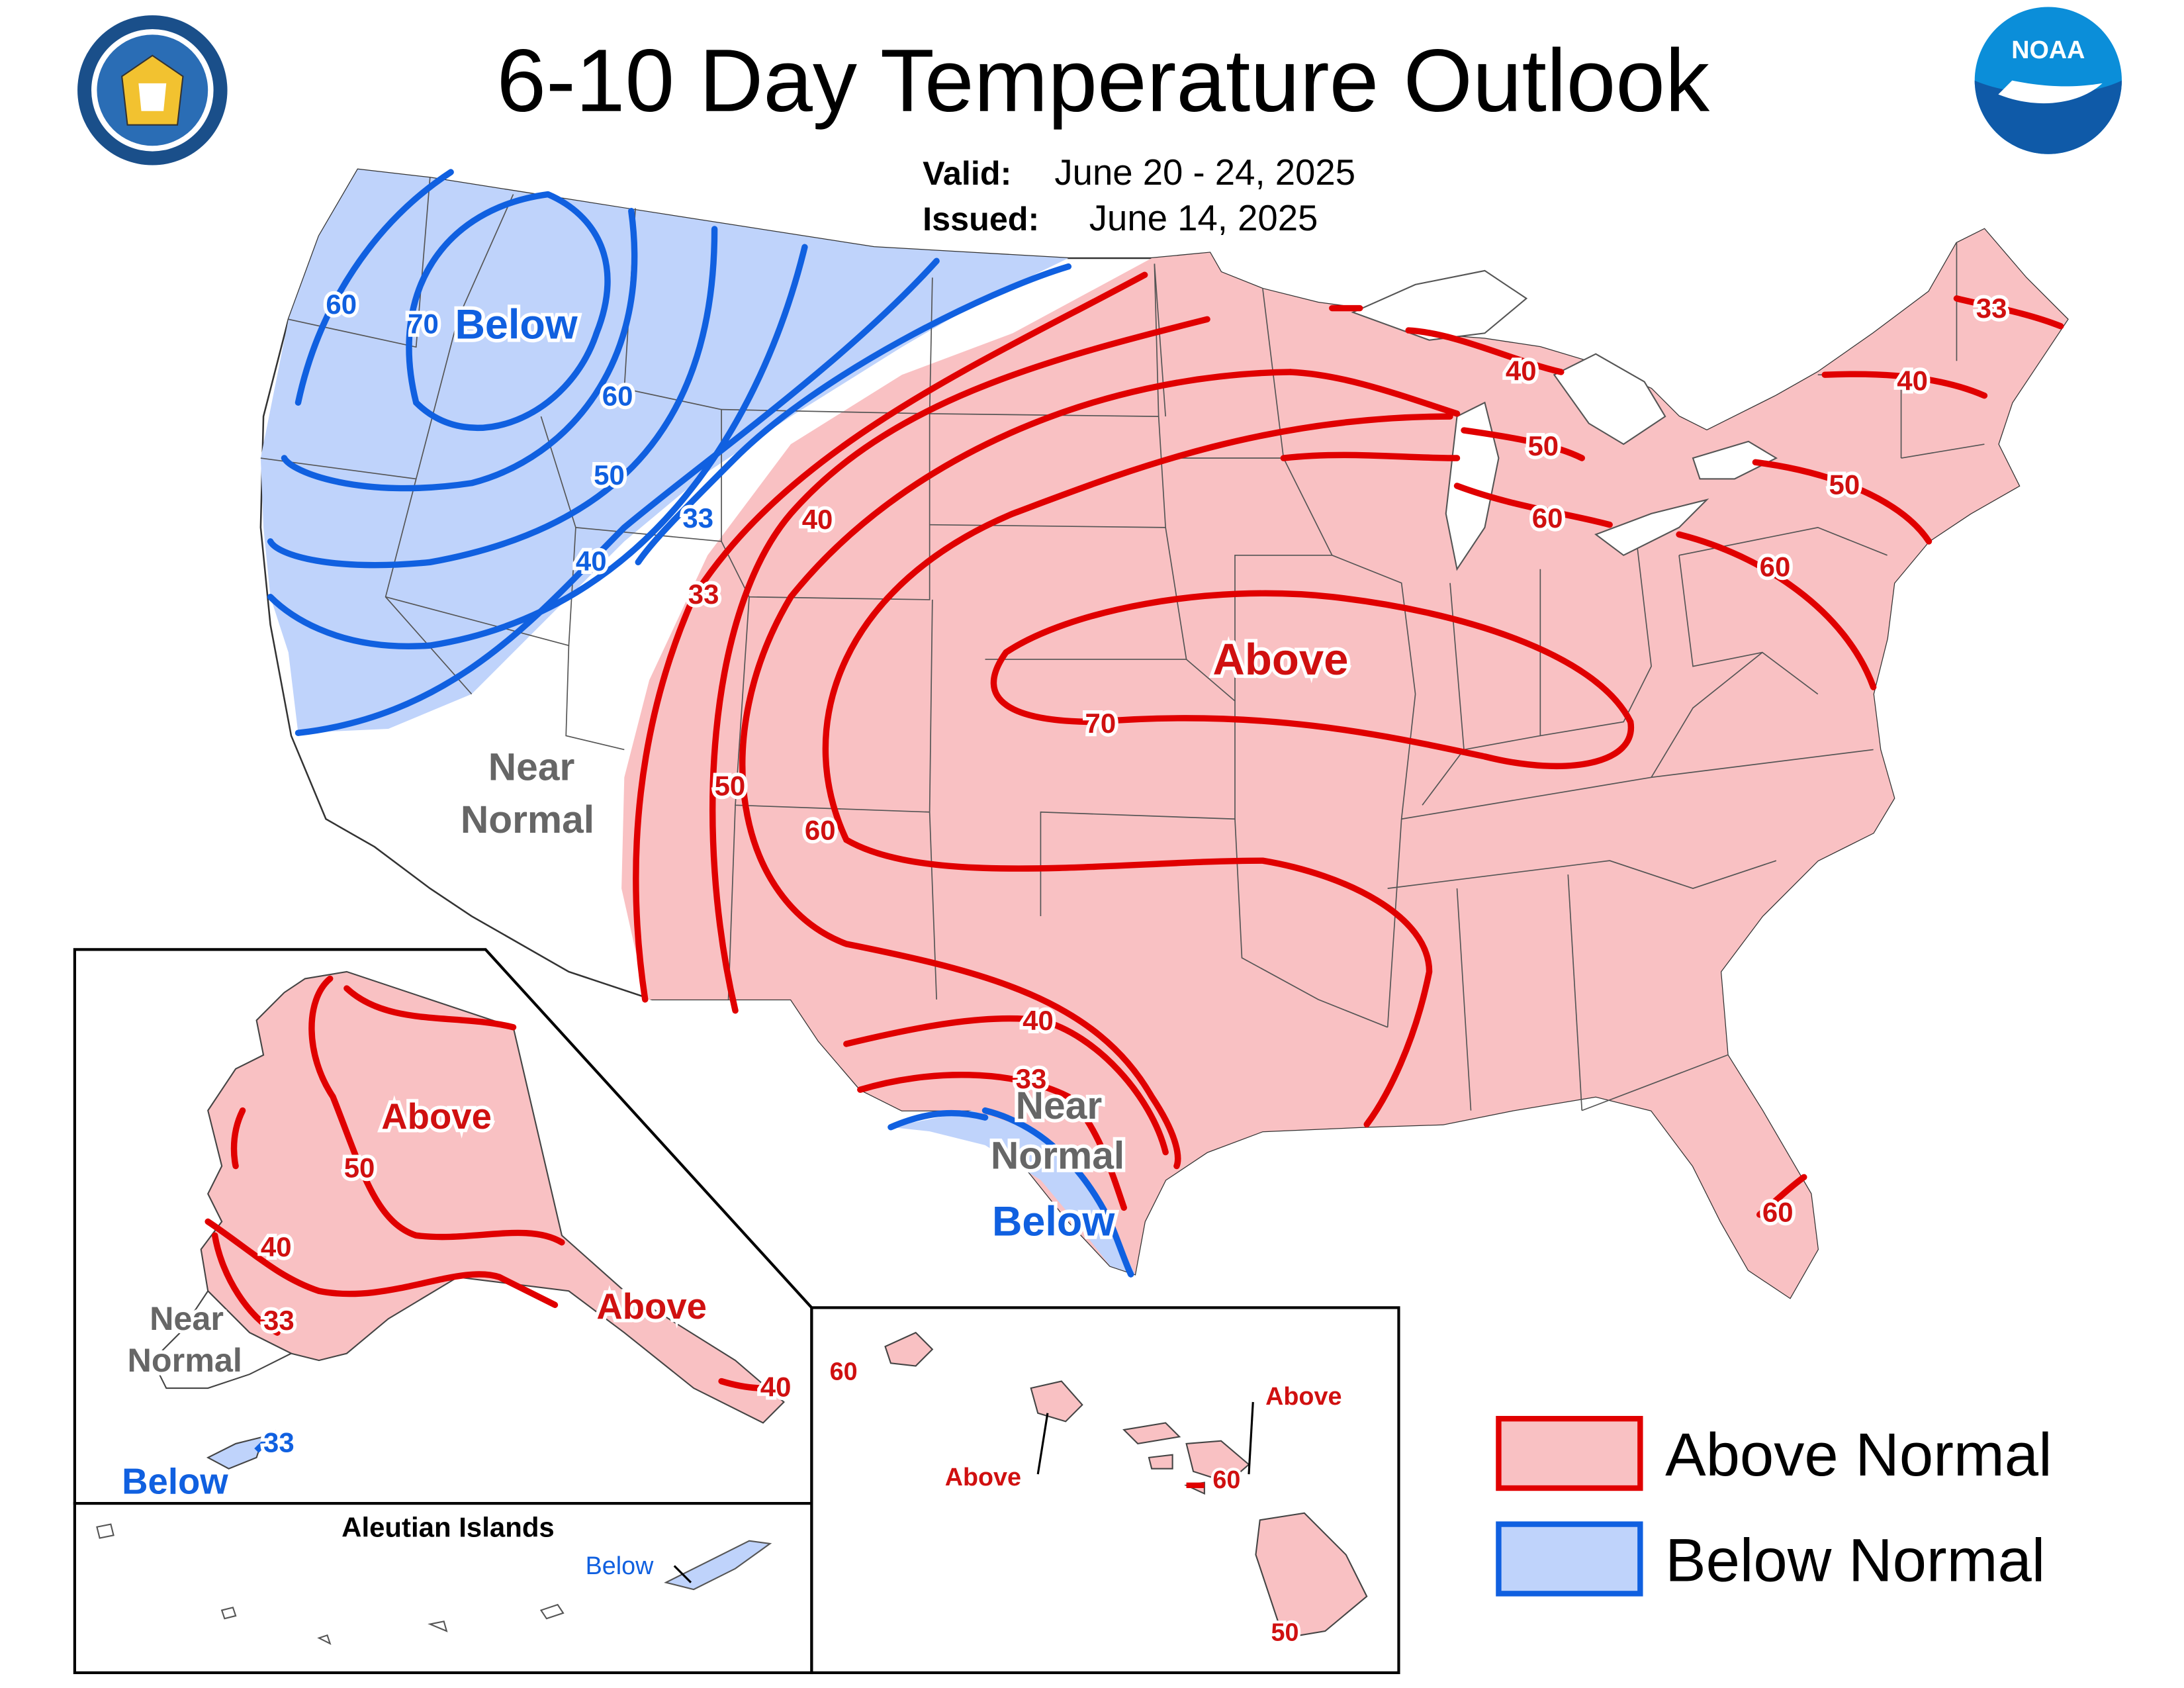  Describe the element at coordinates (1547, 518) in the screenshot. I see `contour-label-above-60-b: 60` at that location.